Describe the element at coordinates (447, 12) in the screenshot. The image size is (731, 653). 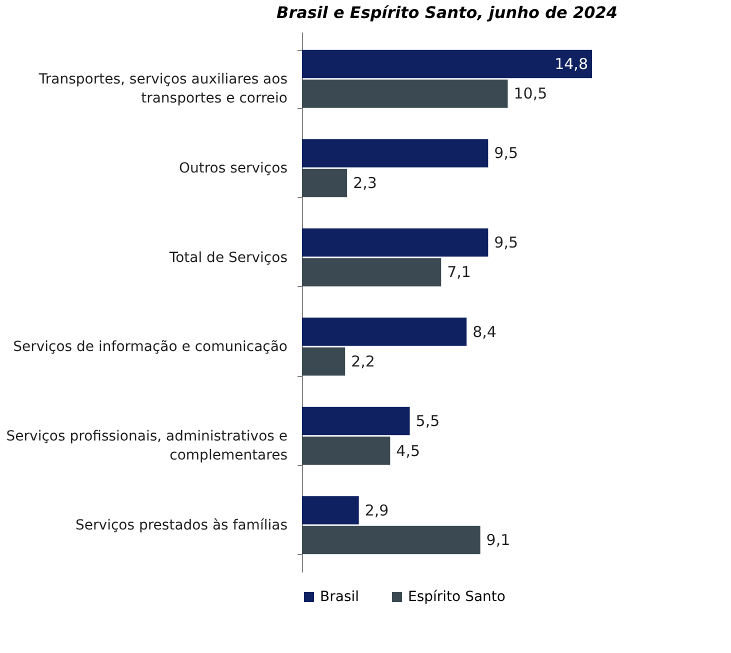
I see `chart-title: Brasil e Espírito Santo, junho de 2024` at that location.